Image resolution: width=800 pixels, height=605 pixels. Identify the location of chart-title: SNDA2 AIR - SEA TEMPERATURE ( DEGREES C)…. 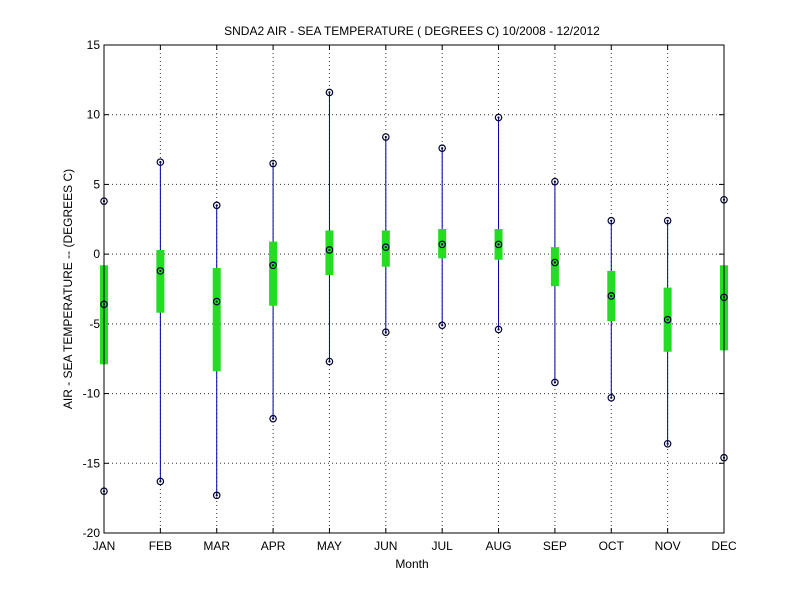
(412, 31).